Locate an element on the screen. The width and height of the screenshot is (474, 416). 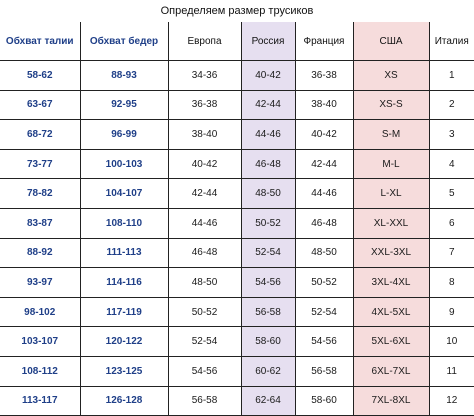
cell-usa: 6XL-7XL is located at coordinates (391, 371).